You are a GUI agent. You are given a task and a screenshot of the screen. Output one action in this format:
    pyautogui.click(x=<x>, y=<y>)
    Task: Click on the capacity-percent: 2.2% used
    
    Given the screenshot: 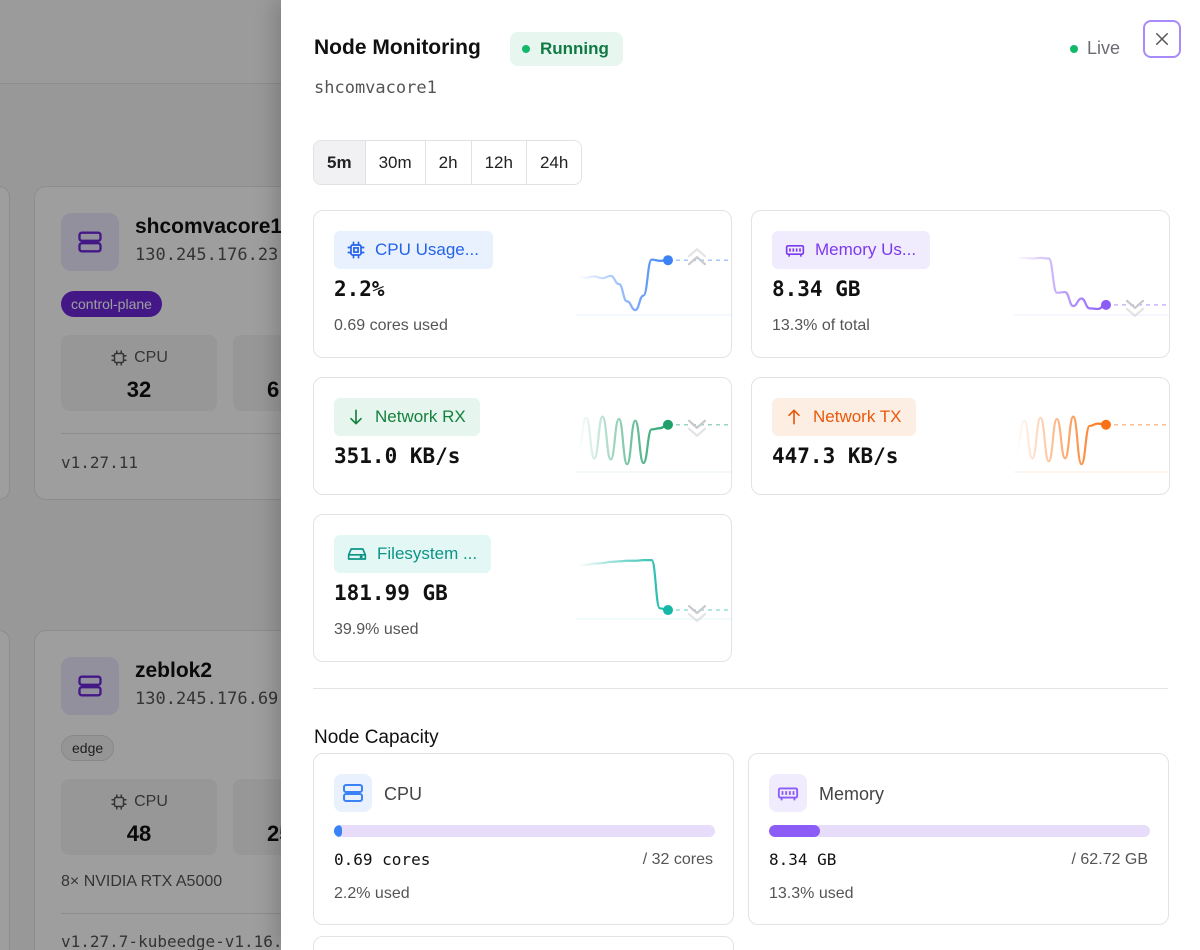 What is the action you would take?
    pyautogui.click(x=372, y=893)
    